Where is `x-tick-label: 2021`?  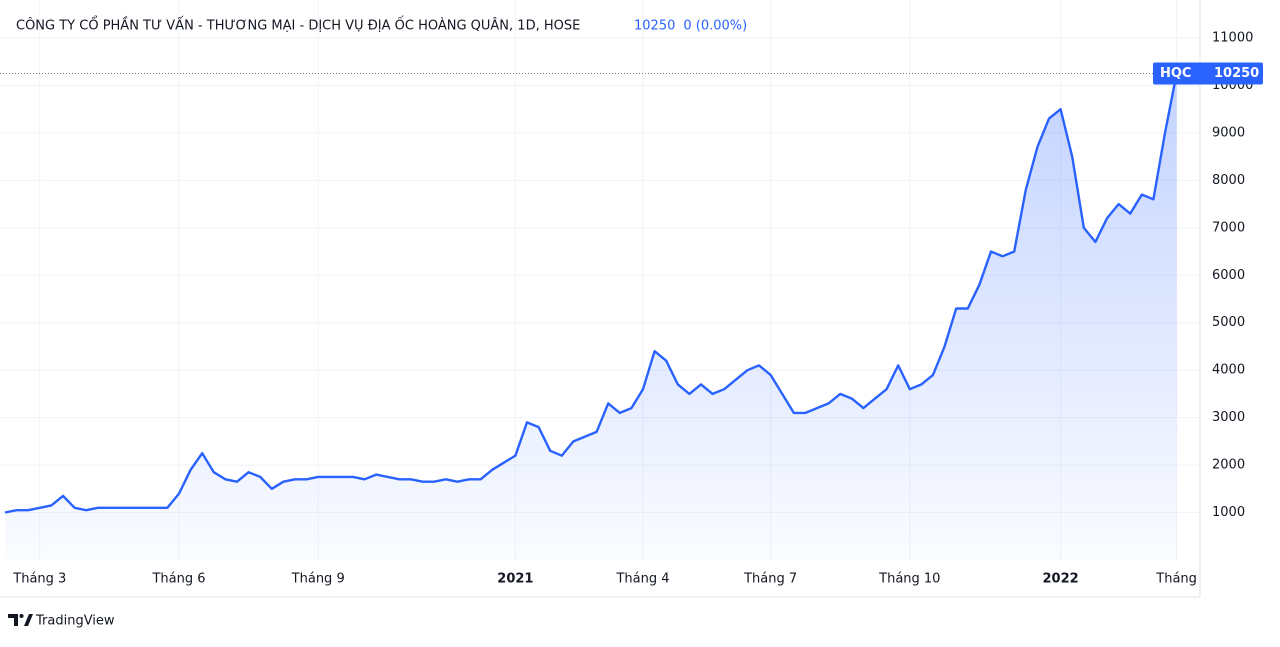
x-tick-label: 2021 is located at coordinates (515, 579).